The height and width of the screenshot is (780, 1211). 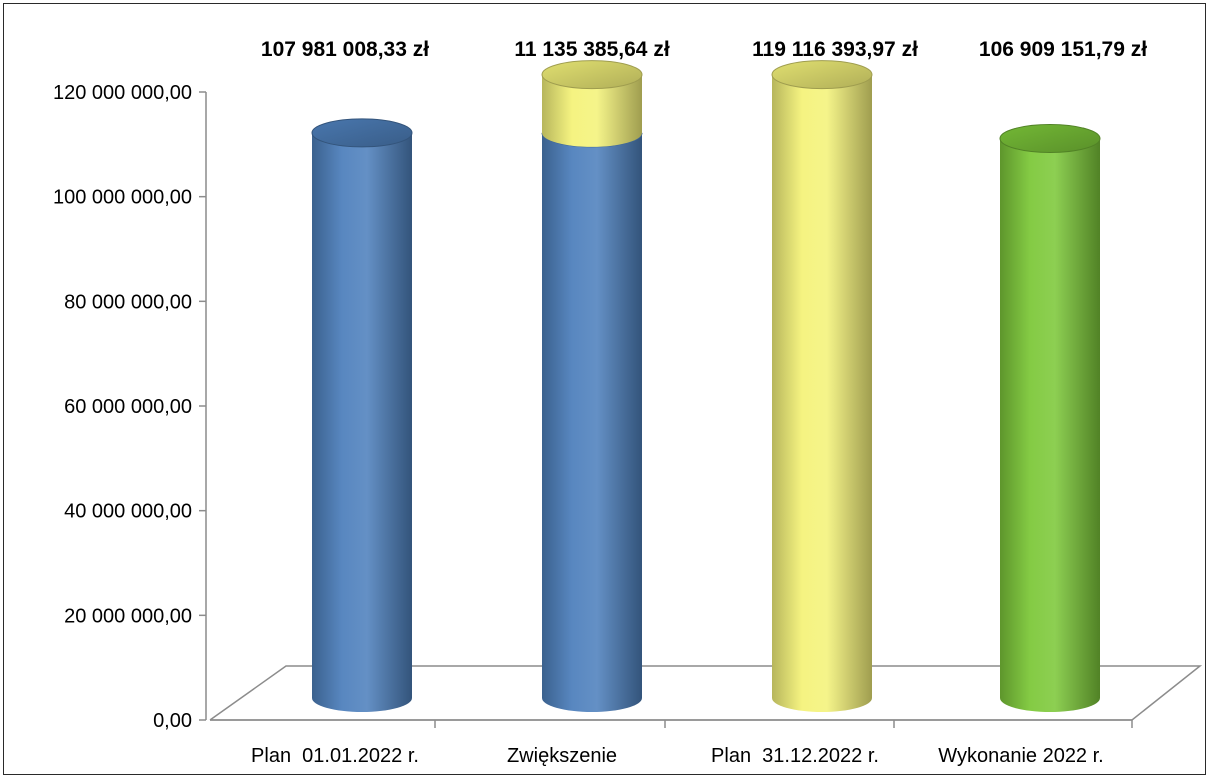 I want to click on y-tick-label: 100 000 000,00, so click(x=122, y=198).